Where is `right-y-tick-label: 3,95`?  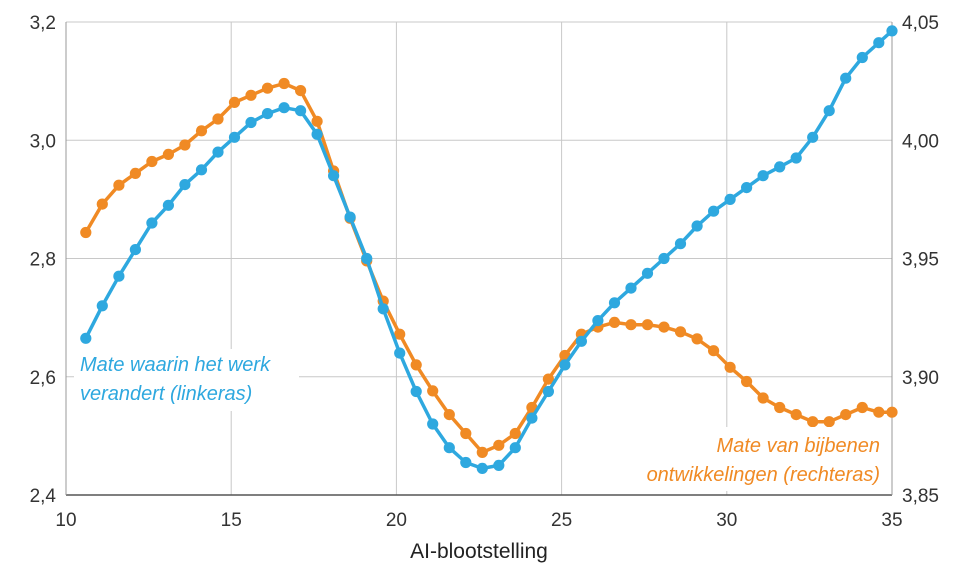 right-y-tick-label: 3,95 is located at coordinates (920, 260).